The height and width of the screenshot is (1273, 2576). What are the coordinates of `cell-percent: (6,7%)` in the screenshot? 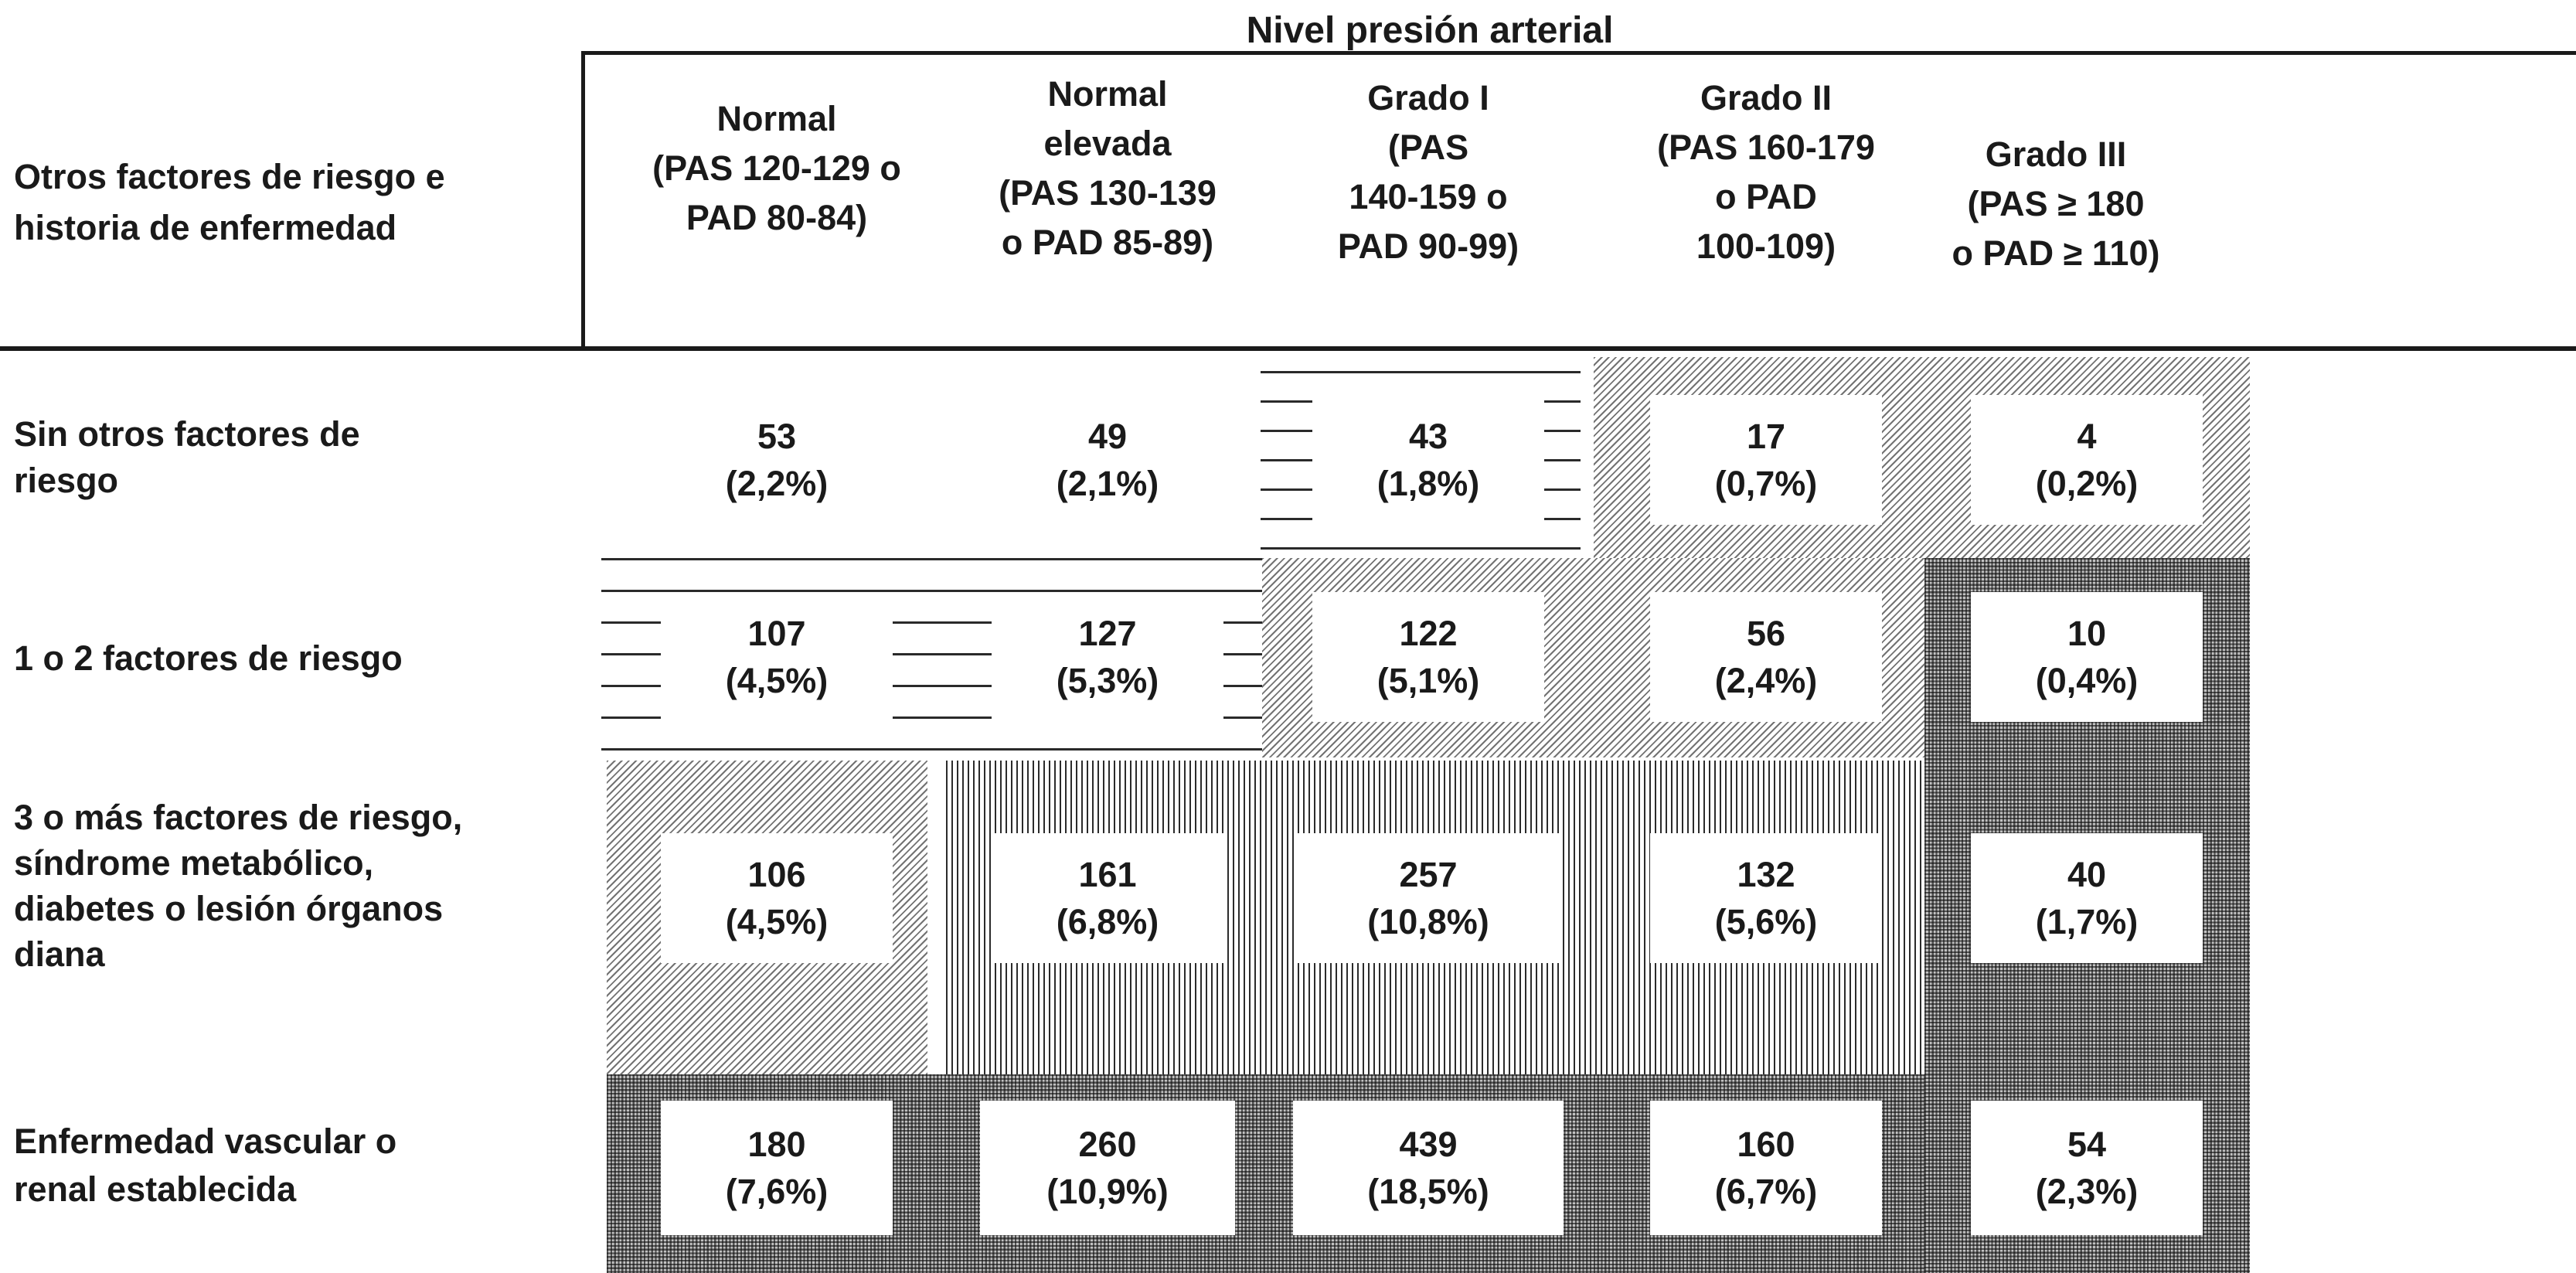 It's located at (1766, 1191).